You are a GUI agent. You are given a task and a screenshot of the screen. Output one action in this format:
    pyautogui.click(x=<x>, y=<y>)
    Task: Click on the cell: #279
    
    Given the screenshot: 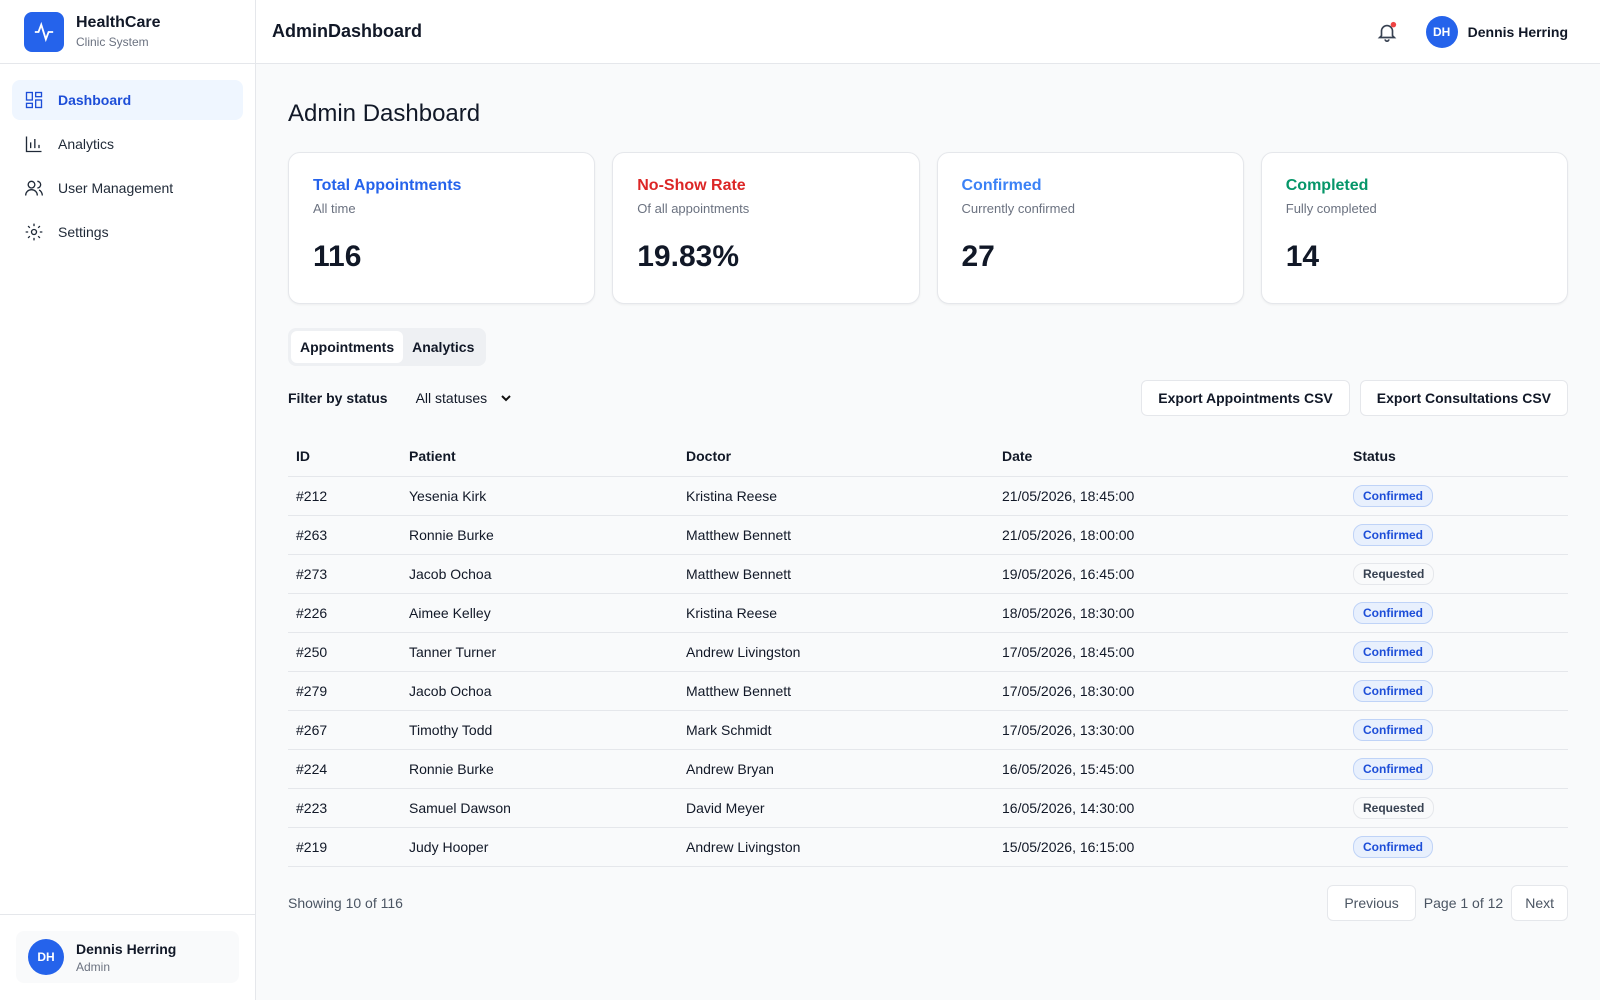 What is the action you would take?
    pyautogui.click(x=344, y=691)
    